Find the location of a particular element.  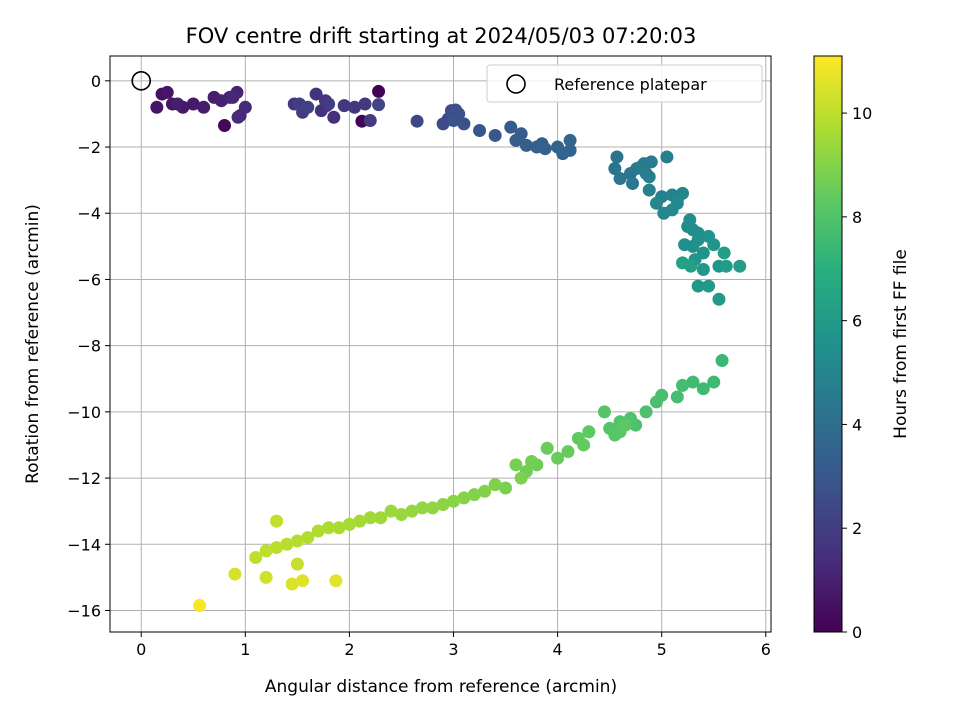

legend-box is located at coordinates (624, 83).